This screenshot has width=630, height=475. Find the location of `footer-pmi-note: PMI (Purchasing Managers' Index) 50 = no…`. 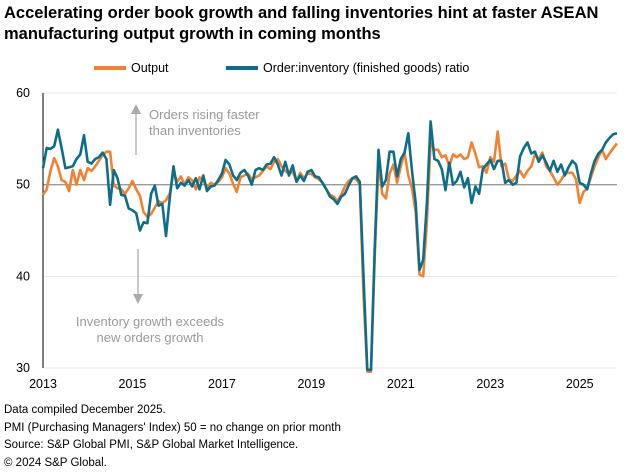

footer-pmi-note: PMI (Purchasing Managers' Index) 50 = no… is located at coordinates (172, 427).